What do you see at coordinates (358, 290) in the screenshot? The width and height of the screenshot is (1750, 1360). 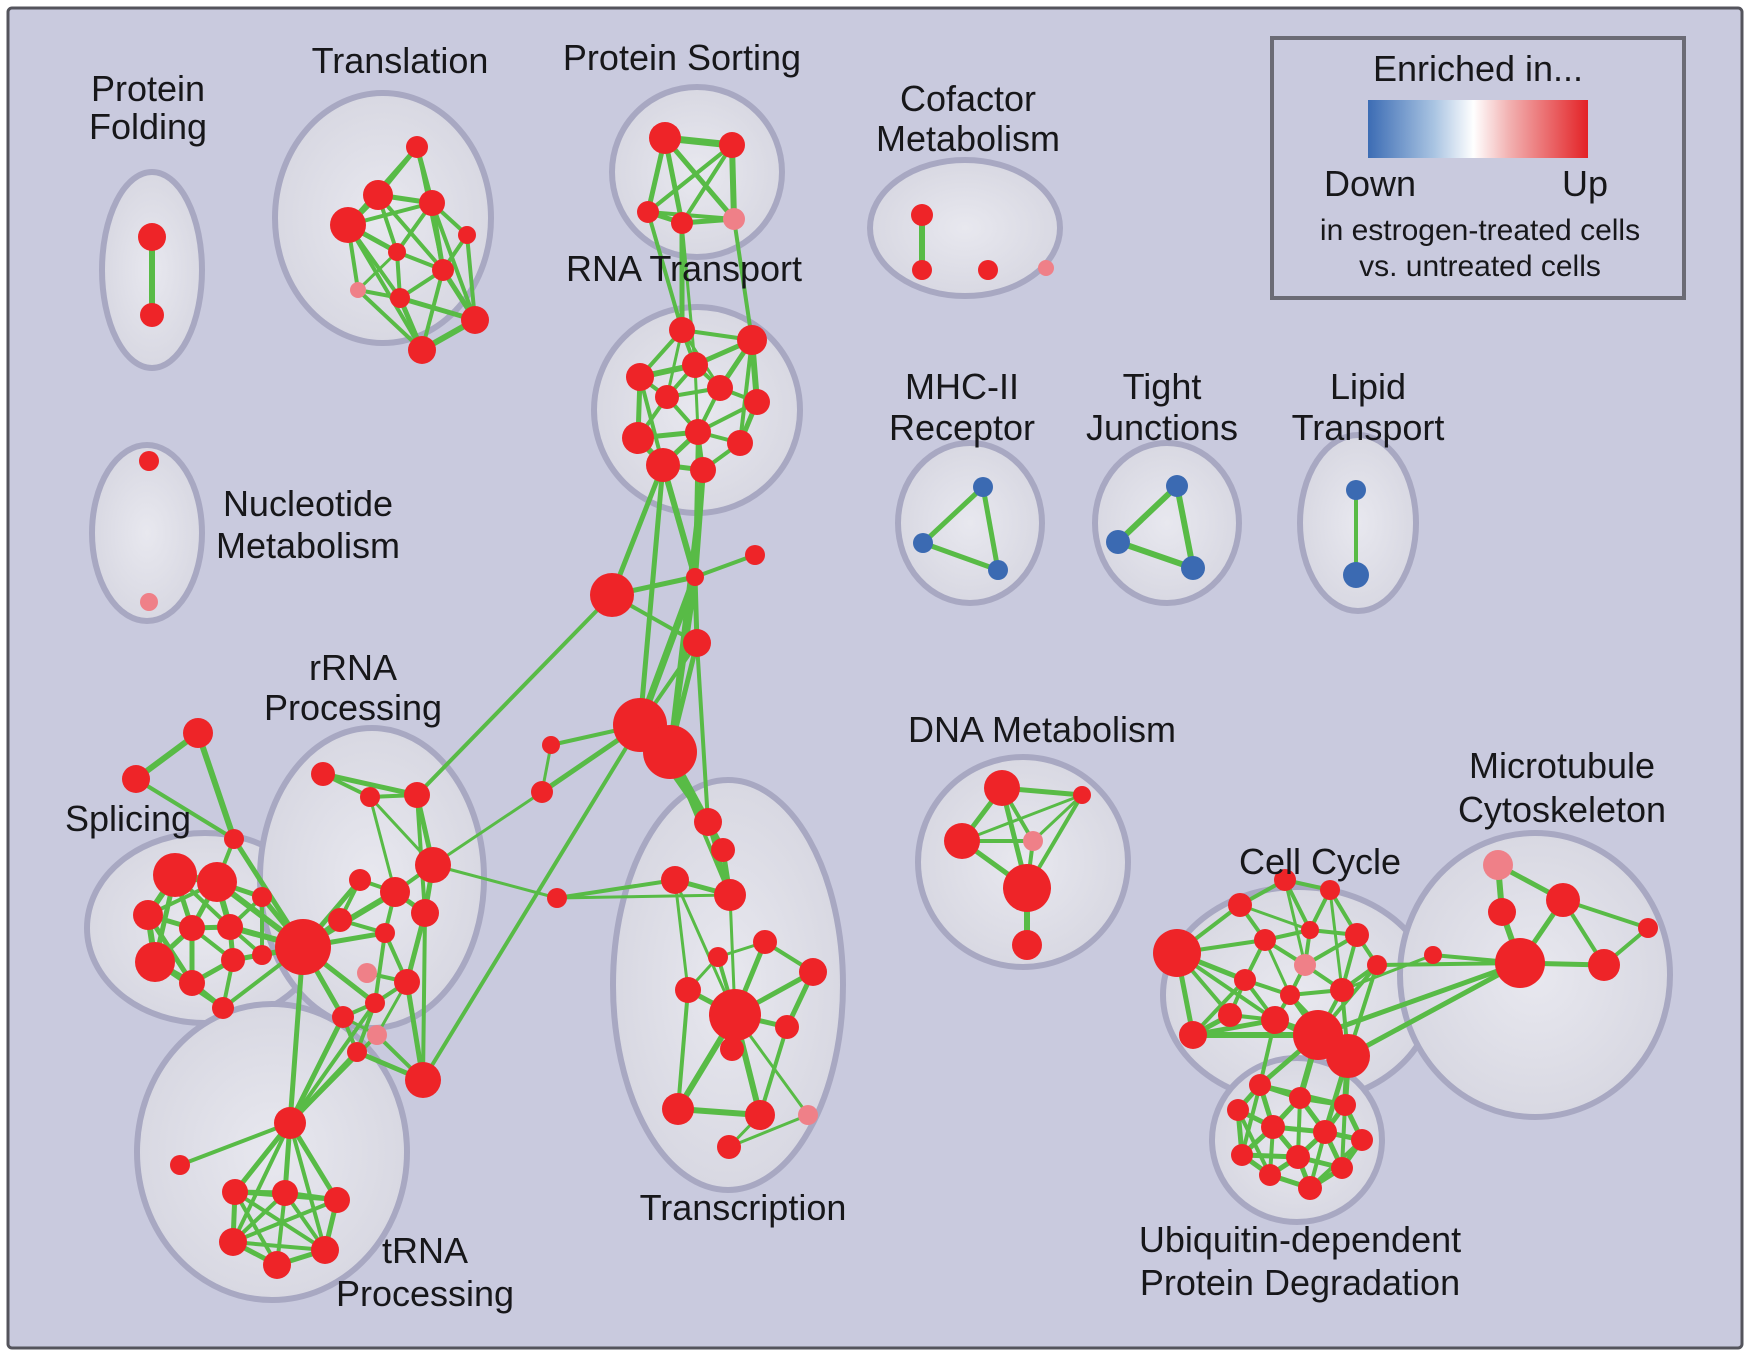 I see `node-pink-translation` at bounding box center [358, 290].